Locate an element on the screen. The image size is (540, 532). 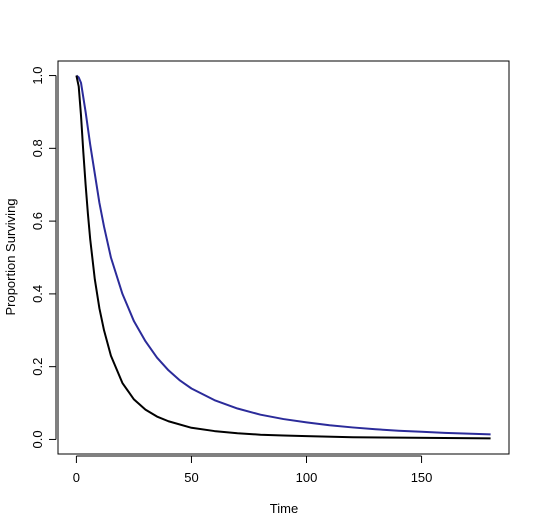
x-tick-label: 50 is located at coordinates (191, 477).